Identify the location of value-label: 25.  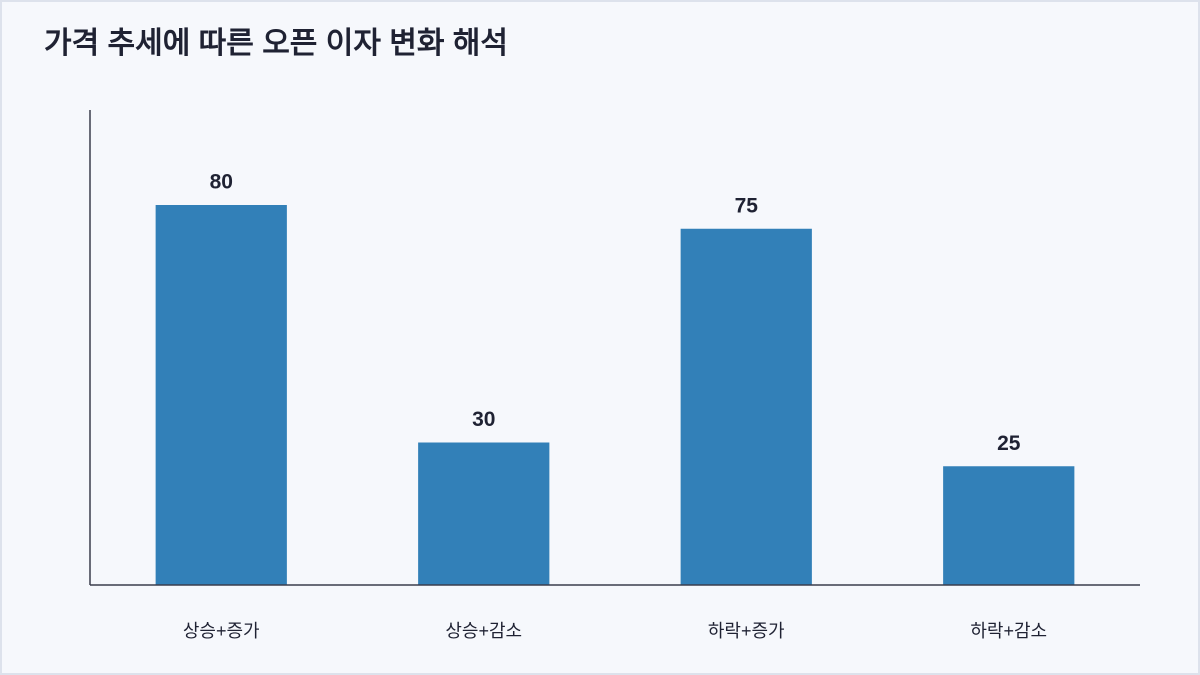
(1009, 443).